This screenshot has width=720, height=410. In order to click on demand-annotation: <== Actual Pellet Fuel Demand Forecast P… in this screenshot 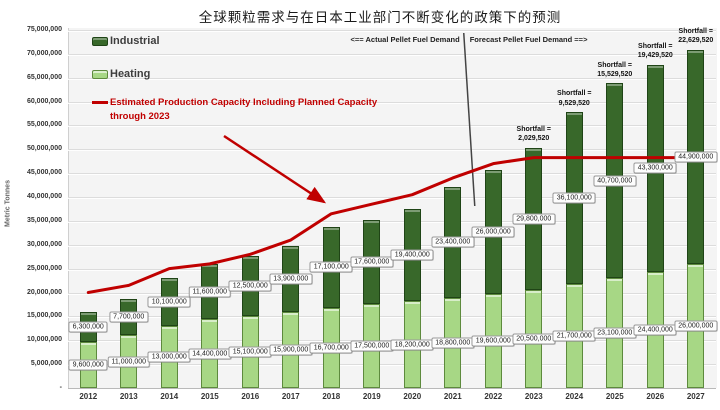, I will do `click(469, 39)`.